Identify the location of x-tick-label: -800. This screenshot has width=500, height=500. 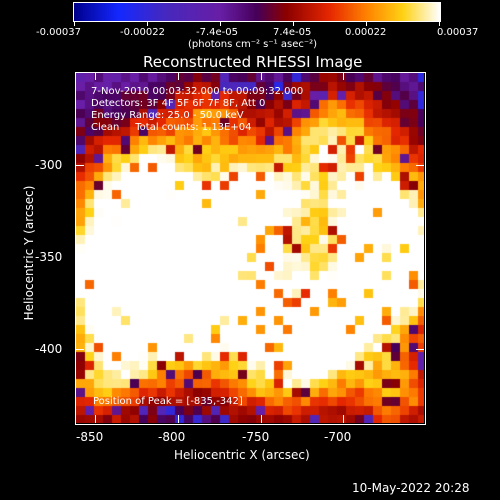
(172, 437).